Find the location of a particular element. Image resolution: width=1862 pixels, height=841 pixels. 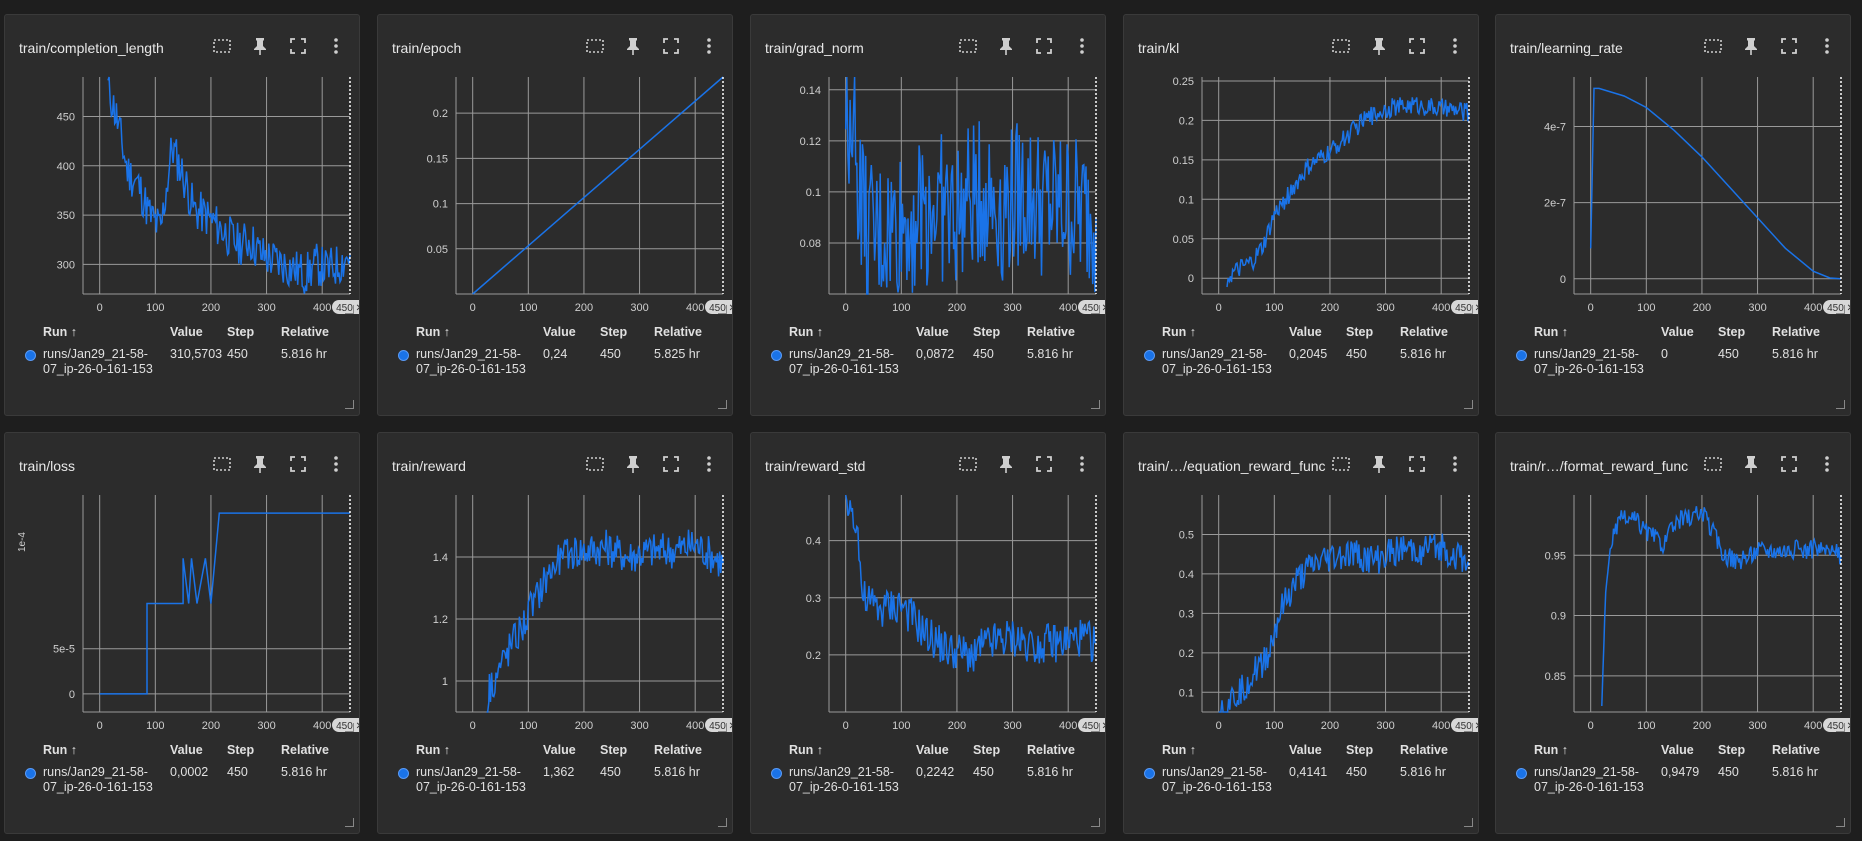

line-chart: 0 100 200 300 400 0.2 0.3 0.4 450 ✕ is located at coordinates (928, 611).